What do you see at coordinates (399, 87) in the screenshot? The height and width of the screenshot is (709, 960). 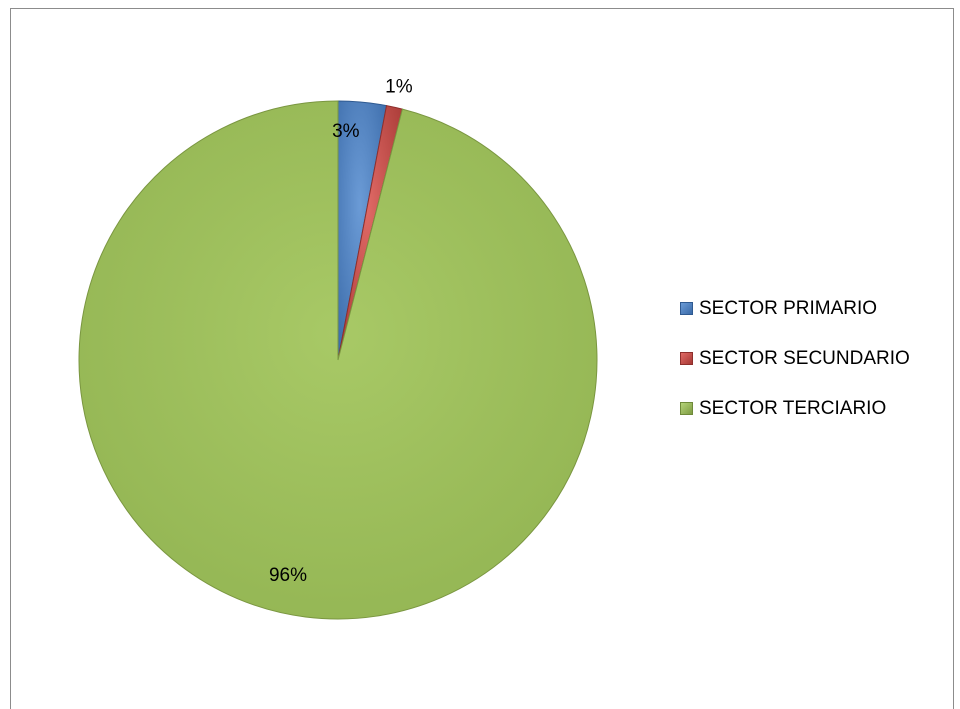 I see `data-label: 1%` at bounding box center [399, 87].